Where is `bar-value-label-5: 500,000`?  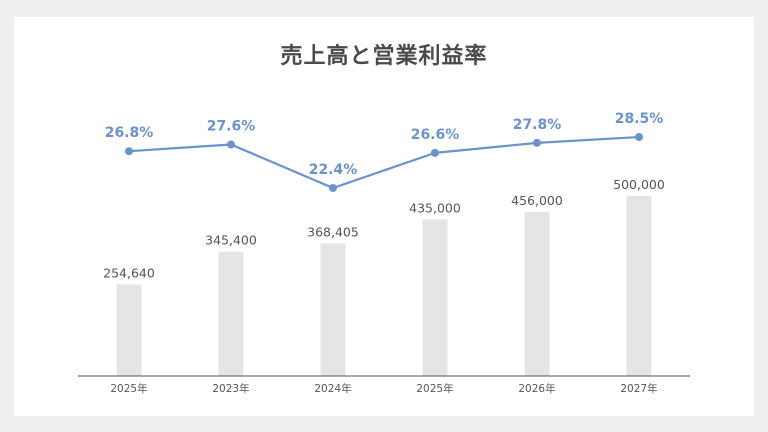
bar-value-label-5: 500,000 is located at coordinates (639, 184).